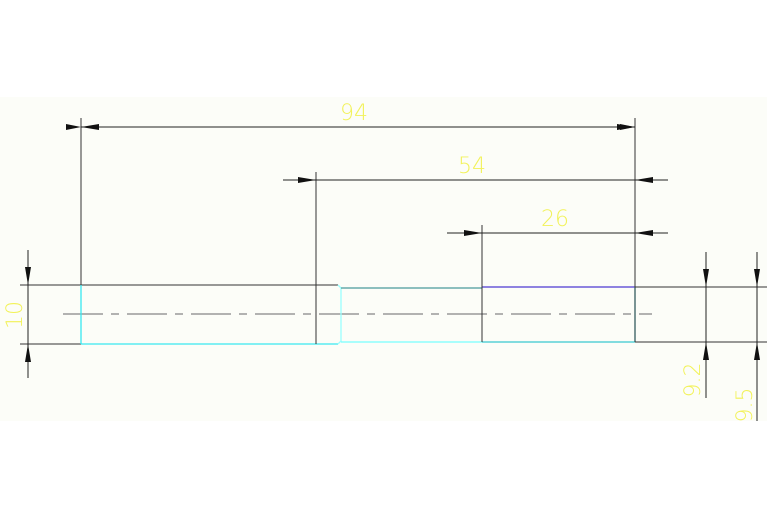 This screenshot has width=767, height=523. I want to click on dimension-26: 26, so click(557, 221).